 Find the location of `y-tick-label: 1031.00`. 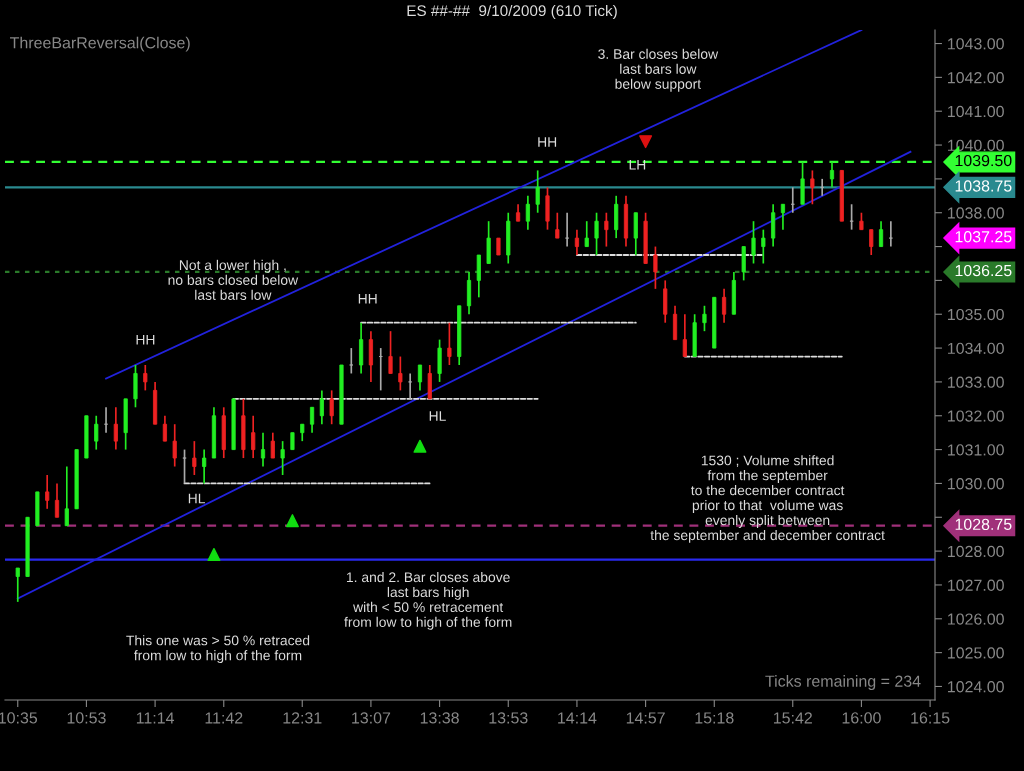

y-tick-label: 1031.00 is located at coordinates (976, 450).